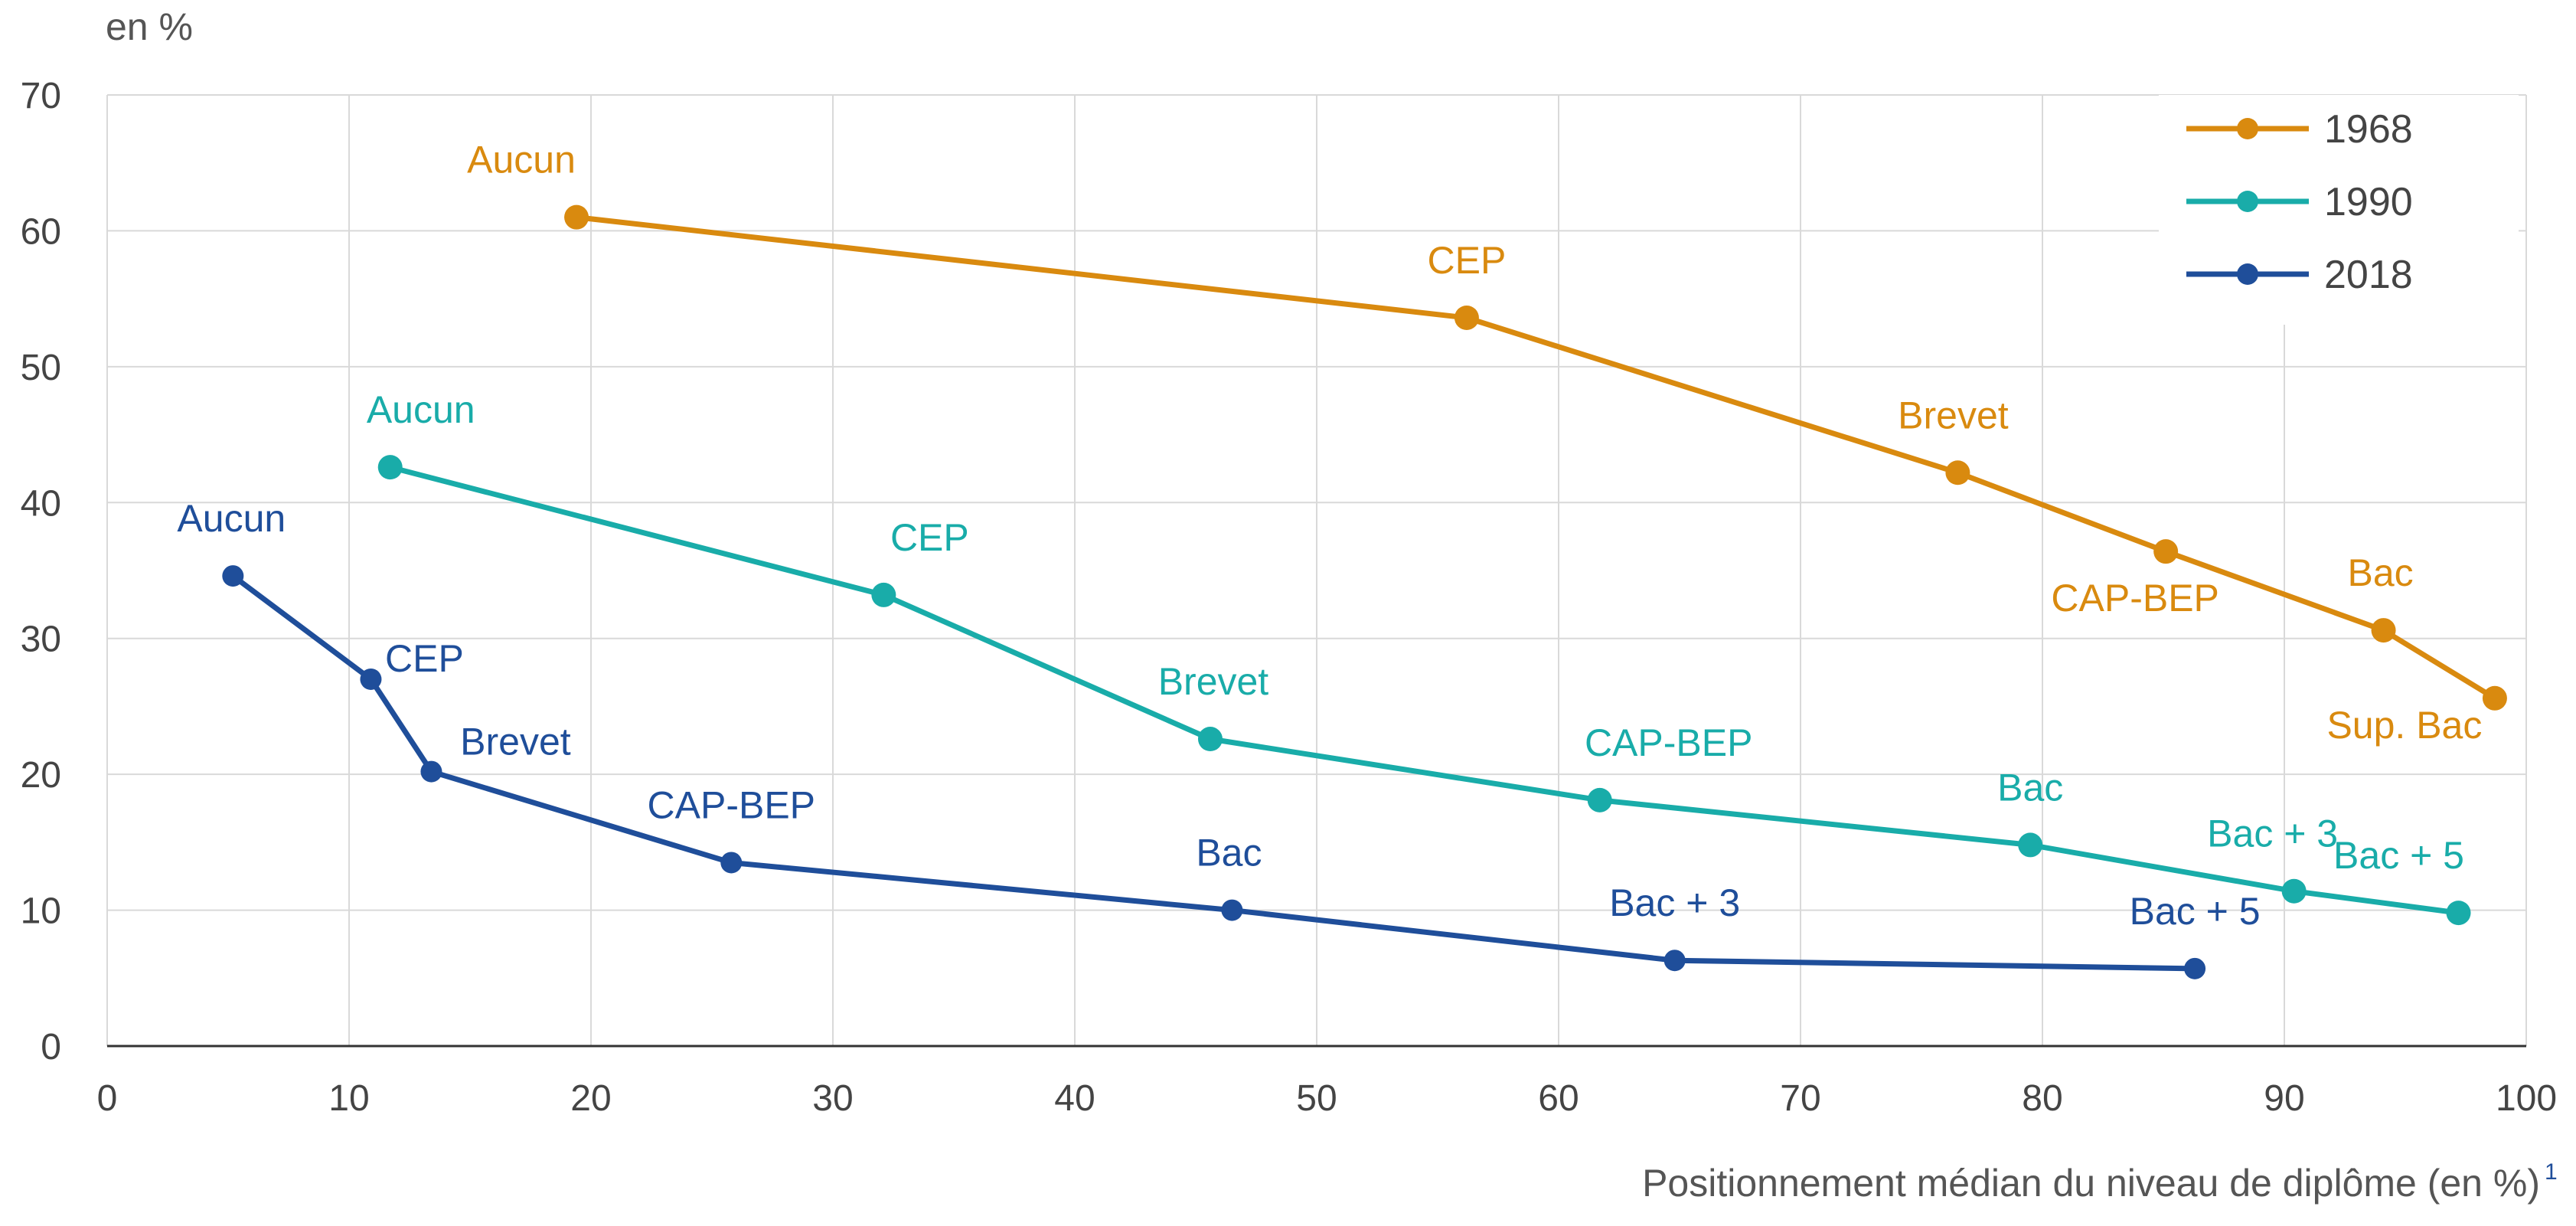 This screenshot has width=2576, height=1226. What do you see at coordinates (2551, 1172) in the screenshot?
I see `x-axis-label-footnote: 1` at bounding box center [2551, 1172].